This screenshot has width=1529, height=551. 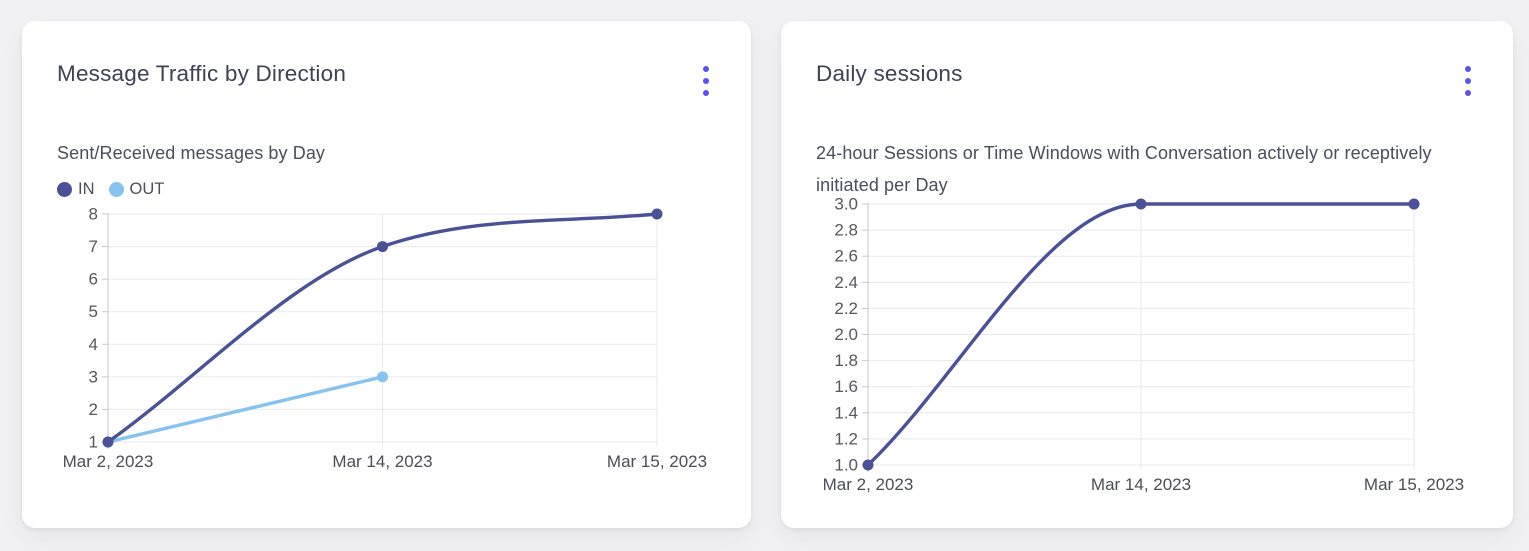 I want to click on svg-text: 2.8, so click(x=846, y=230).